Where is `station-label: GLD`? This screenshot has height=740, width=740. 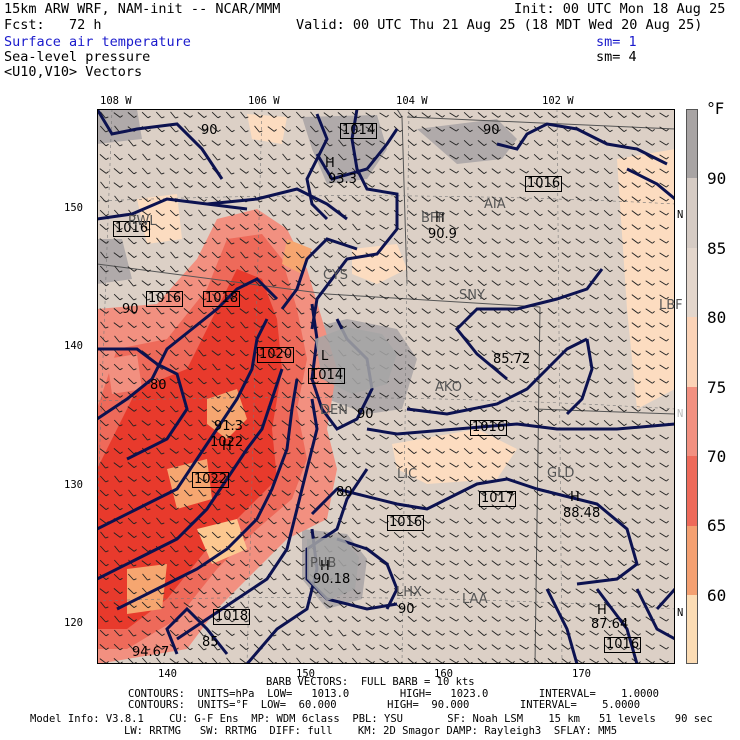 station-label: GLD is located at coordinates (561, 473).